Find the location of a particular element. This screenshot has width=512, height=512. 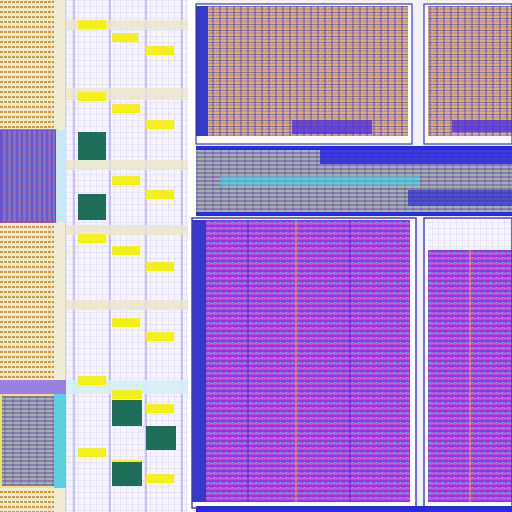

routing-channel is located at coordinates (354, 181).